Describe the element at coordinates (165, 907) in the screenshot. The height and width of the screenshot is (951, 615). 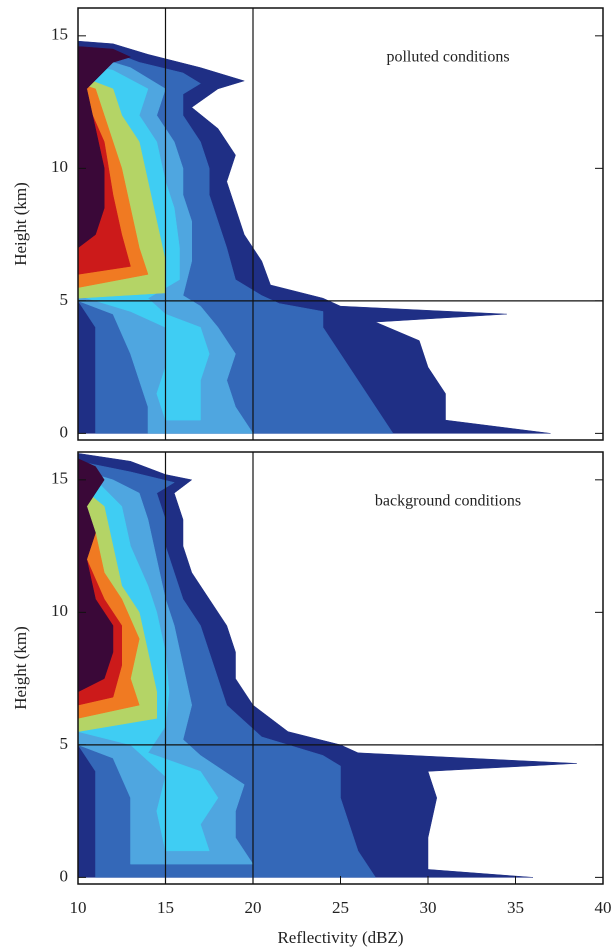
I see `x-tick-label: 15` at that location.